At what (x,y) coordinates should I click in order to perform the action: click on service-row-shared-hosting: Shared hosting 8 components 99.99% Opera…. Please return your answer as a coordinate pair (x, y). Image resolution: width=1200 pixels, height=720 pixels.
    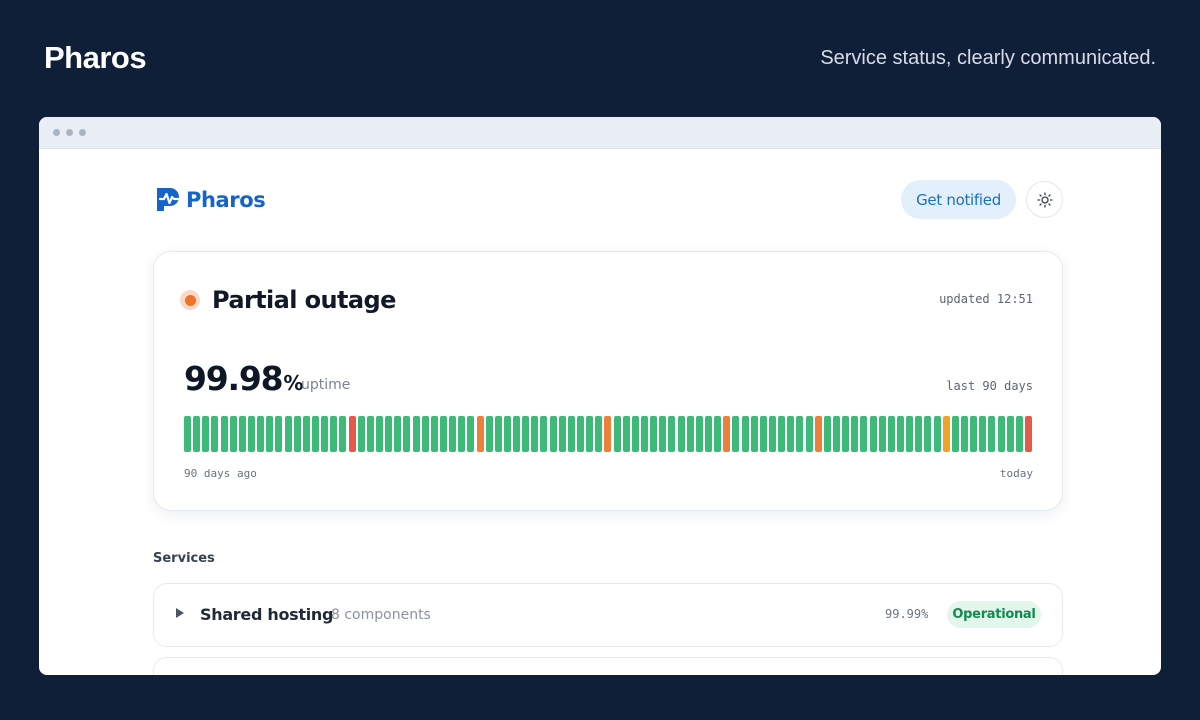
    Looking at the image, I should click on (608, 615).